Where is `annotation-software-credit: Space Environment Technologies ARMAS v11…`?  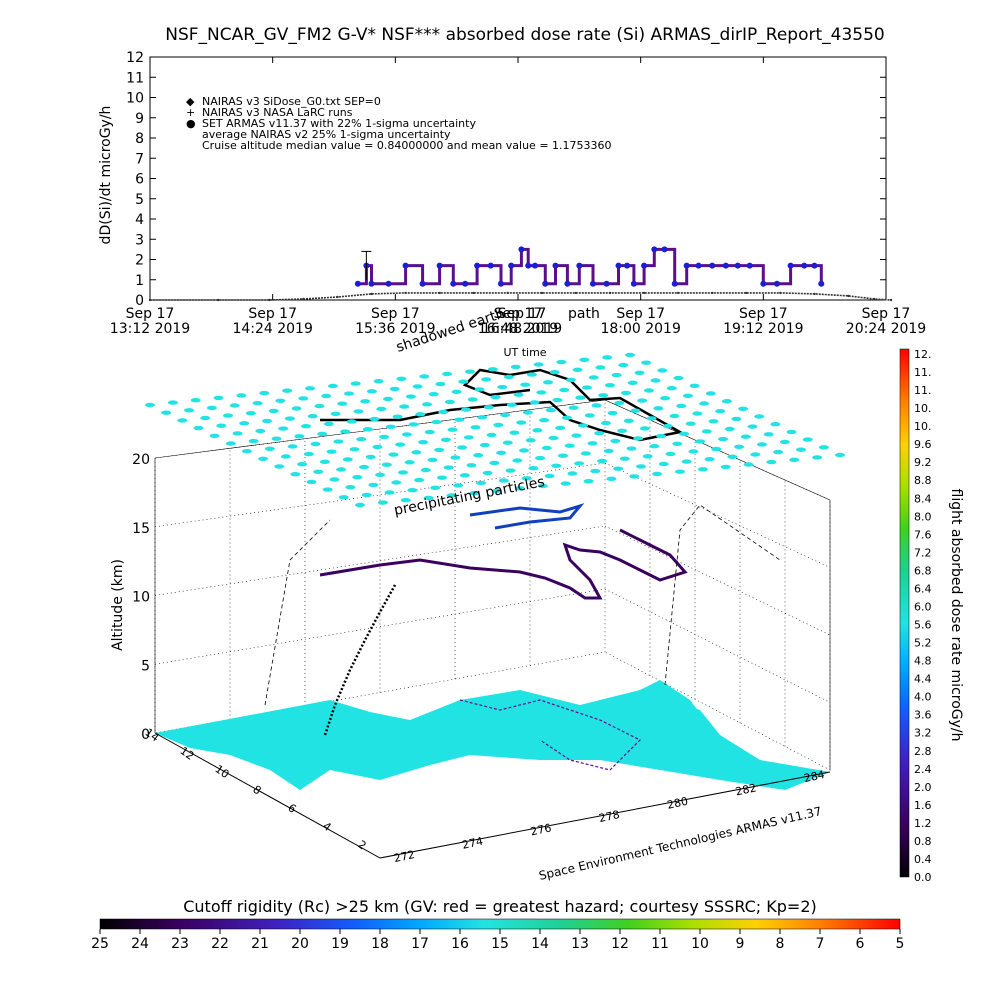
annotation-software-credit: Space Environment Technologies ARMAS v11… is located at coordinates (680, 843).